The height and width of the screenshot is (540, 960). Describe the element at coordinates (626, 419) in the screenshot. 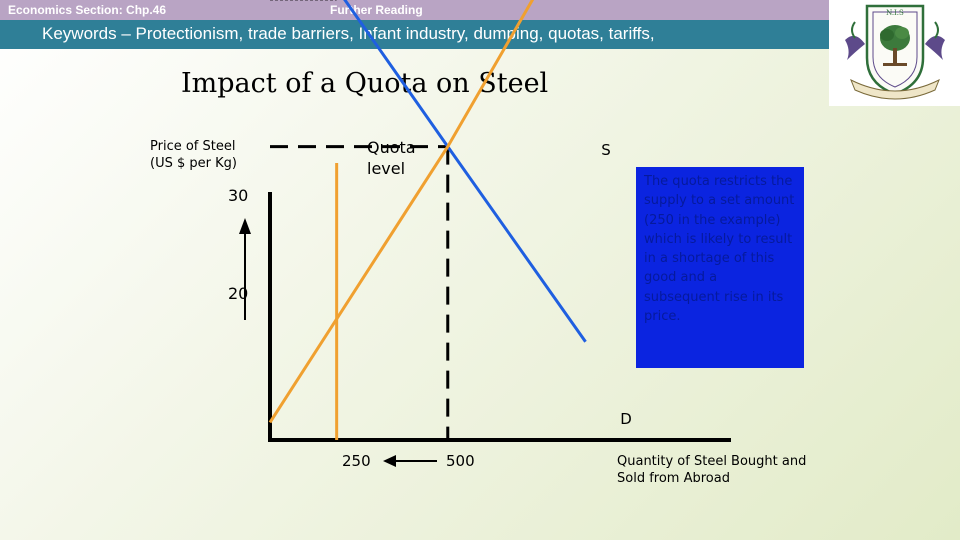

I see `series-label-d: D` at that location.